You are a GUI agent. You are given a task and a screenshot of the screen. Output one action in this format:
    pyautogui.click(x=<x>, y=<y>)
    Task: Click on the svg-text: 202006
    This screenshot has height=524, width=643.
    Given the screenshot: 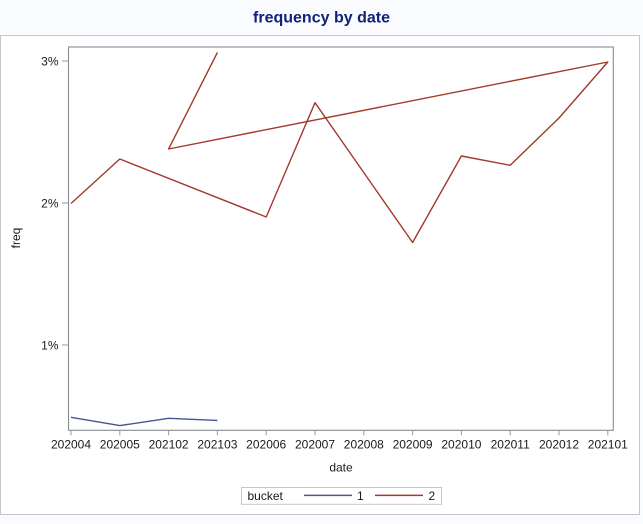 What is the action you would take?
    pyautogui.click(x=266, y=445)
    